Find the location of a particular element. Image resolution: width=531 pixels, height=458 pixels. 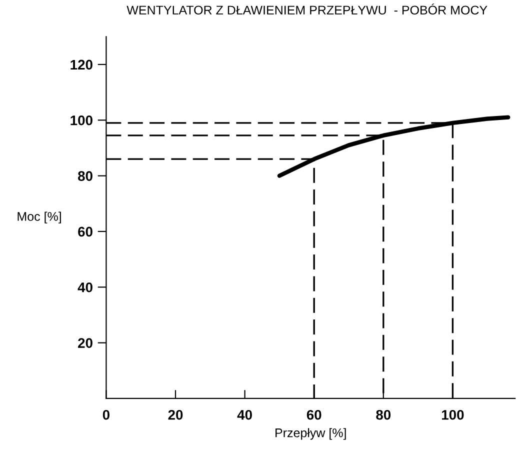

y-tick-label: 40 is located at coordinates (85, 287).